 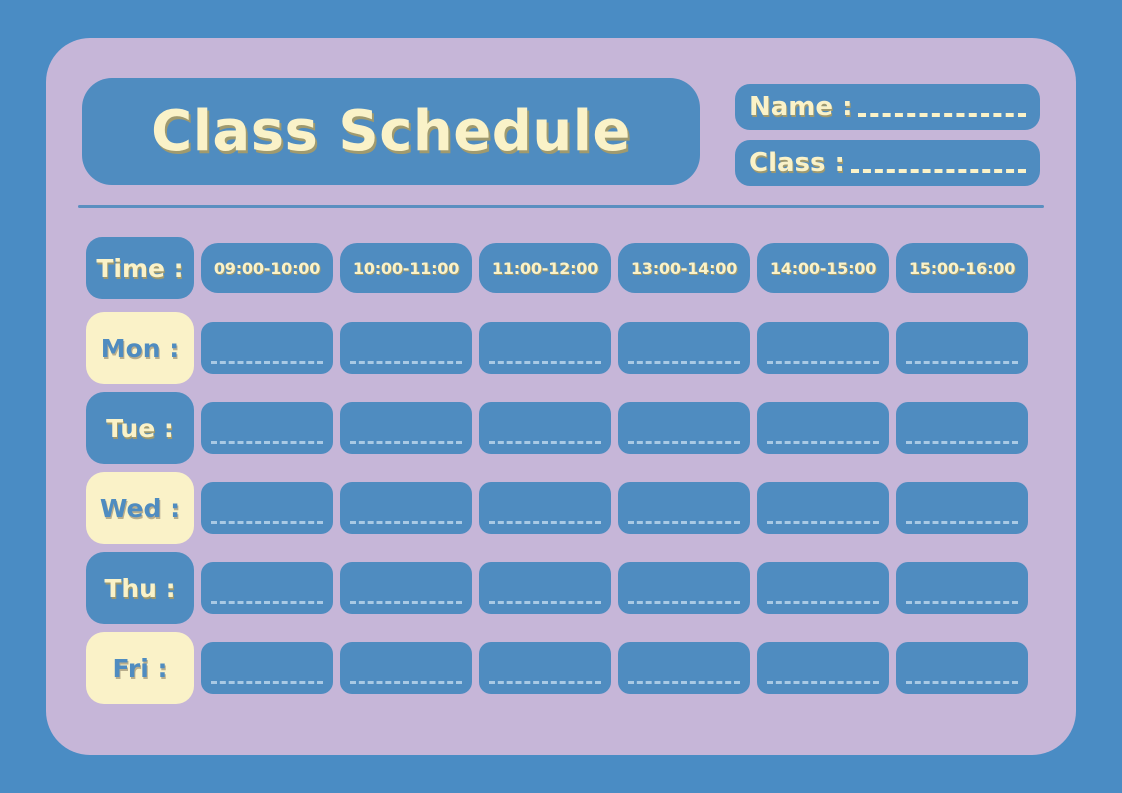 I want to click on name-field-writeline, so click(x=942, y=115).